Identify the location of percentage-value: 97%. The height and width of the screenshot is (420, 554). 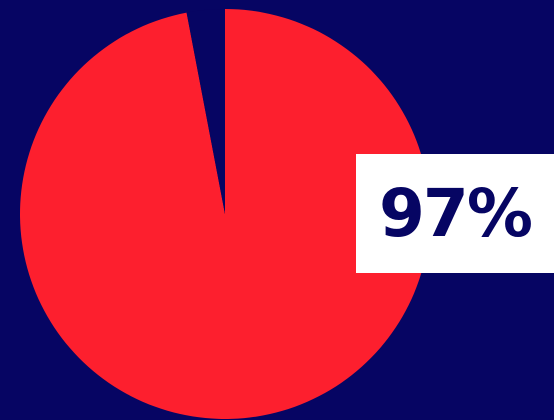
(456, 213).